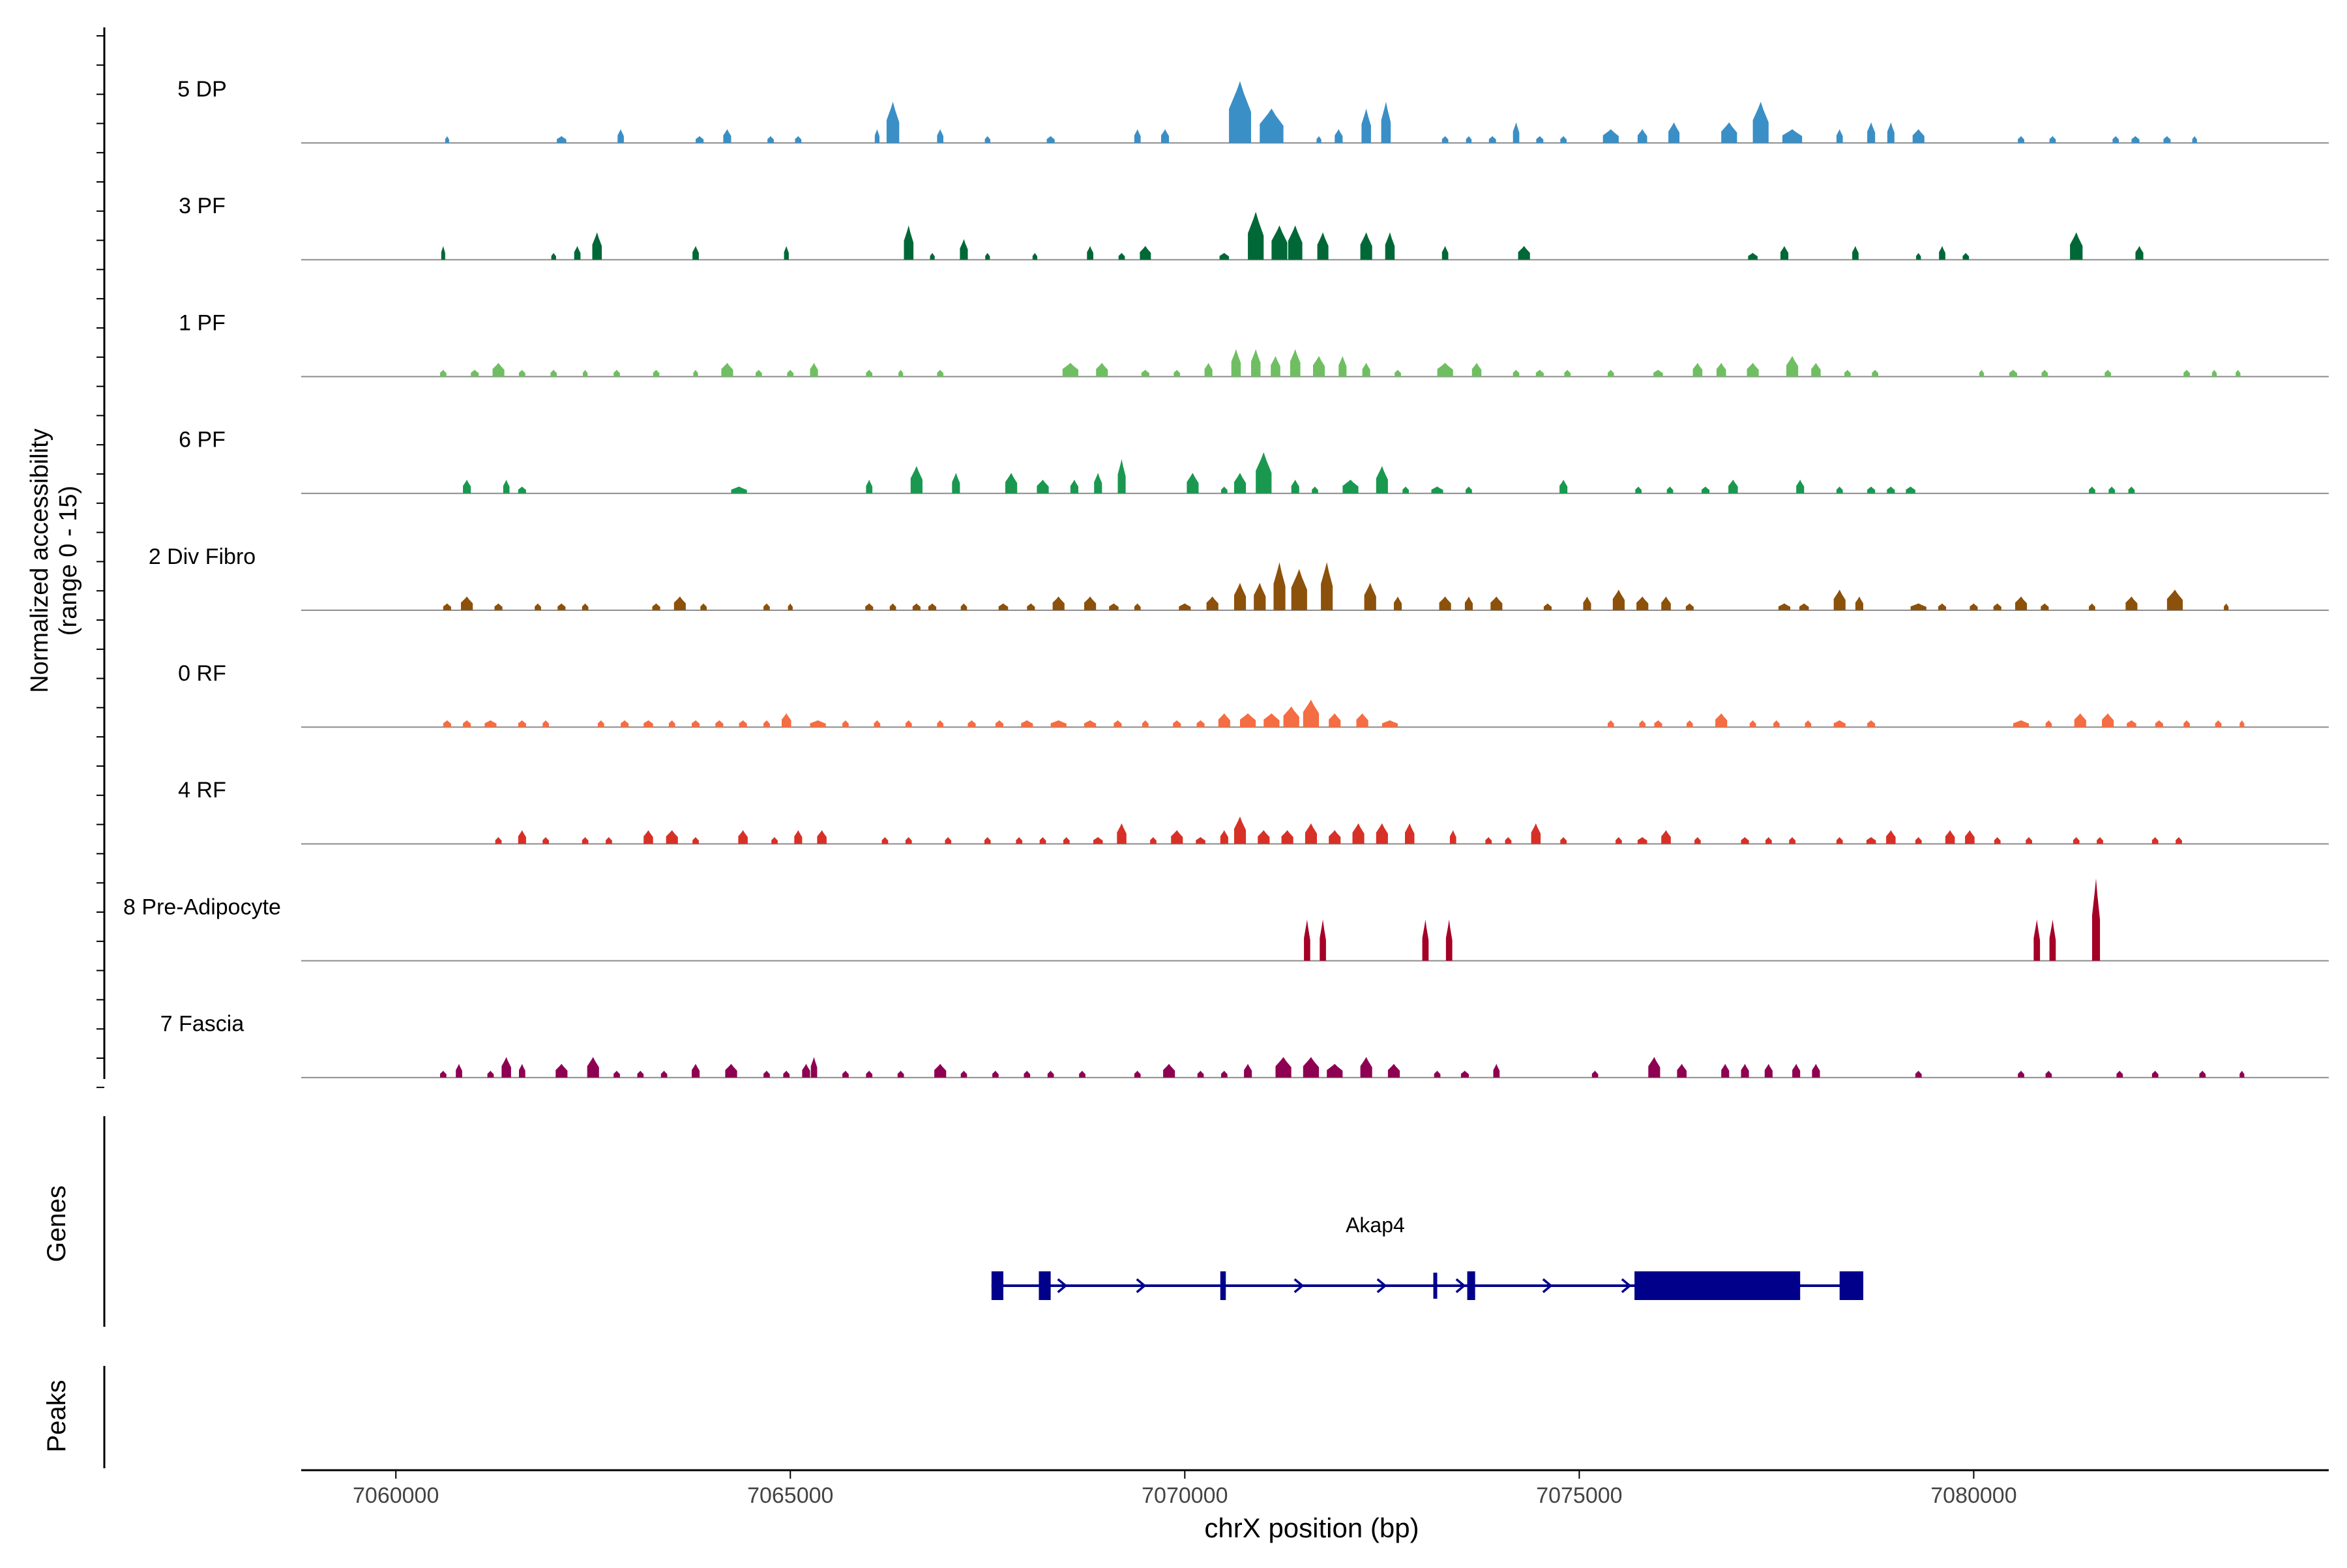 Image resolution: width=2347 pixels, height=1568 pixels. Describe the element at coordinates (202, 674) in the screenshot. I see `track-label: 0 RF` at that location.